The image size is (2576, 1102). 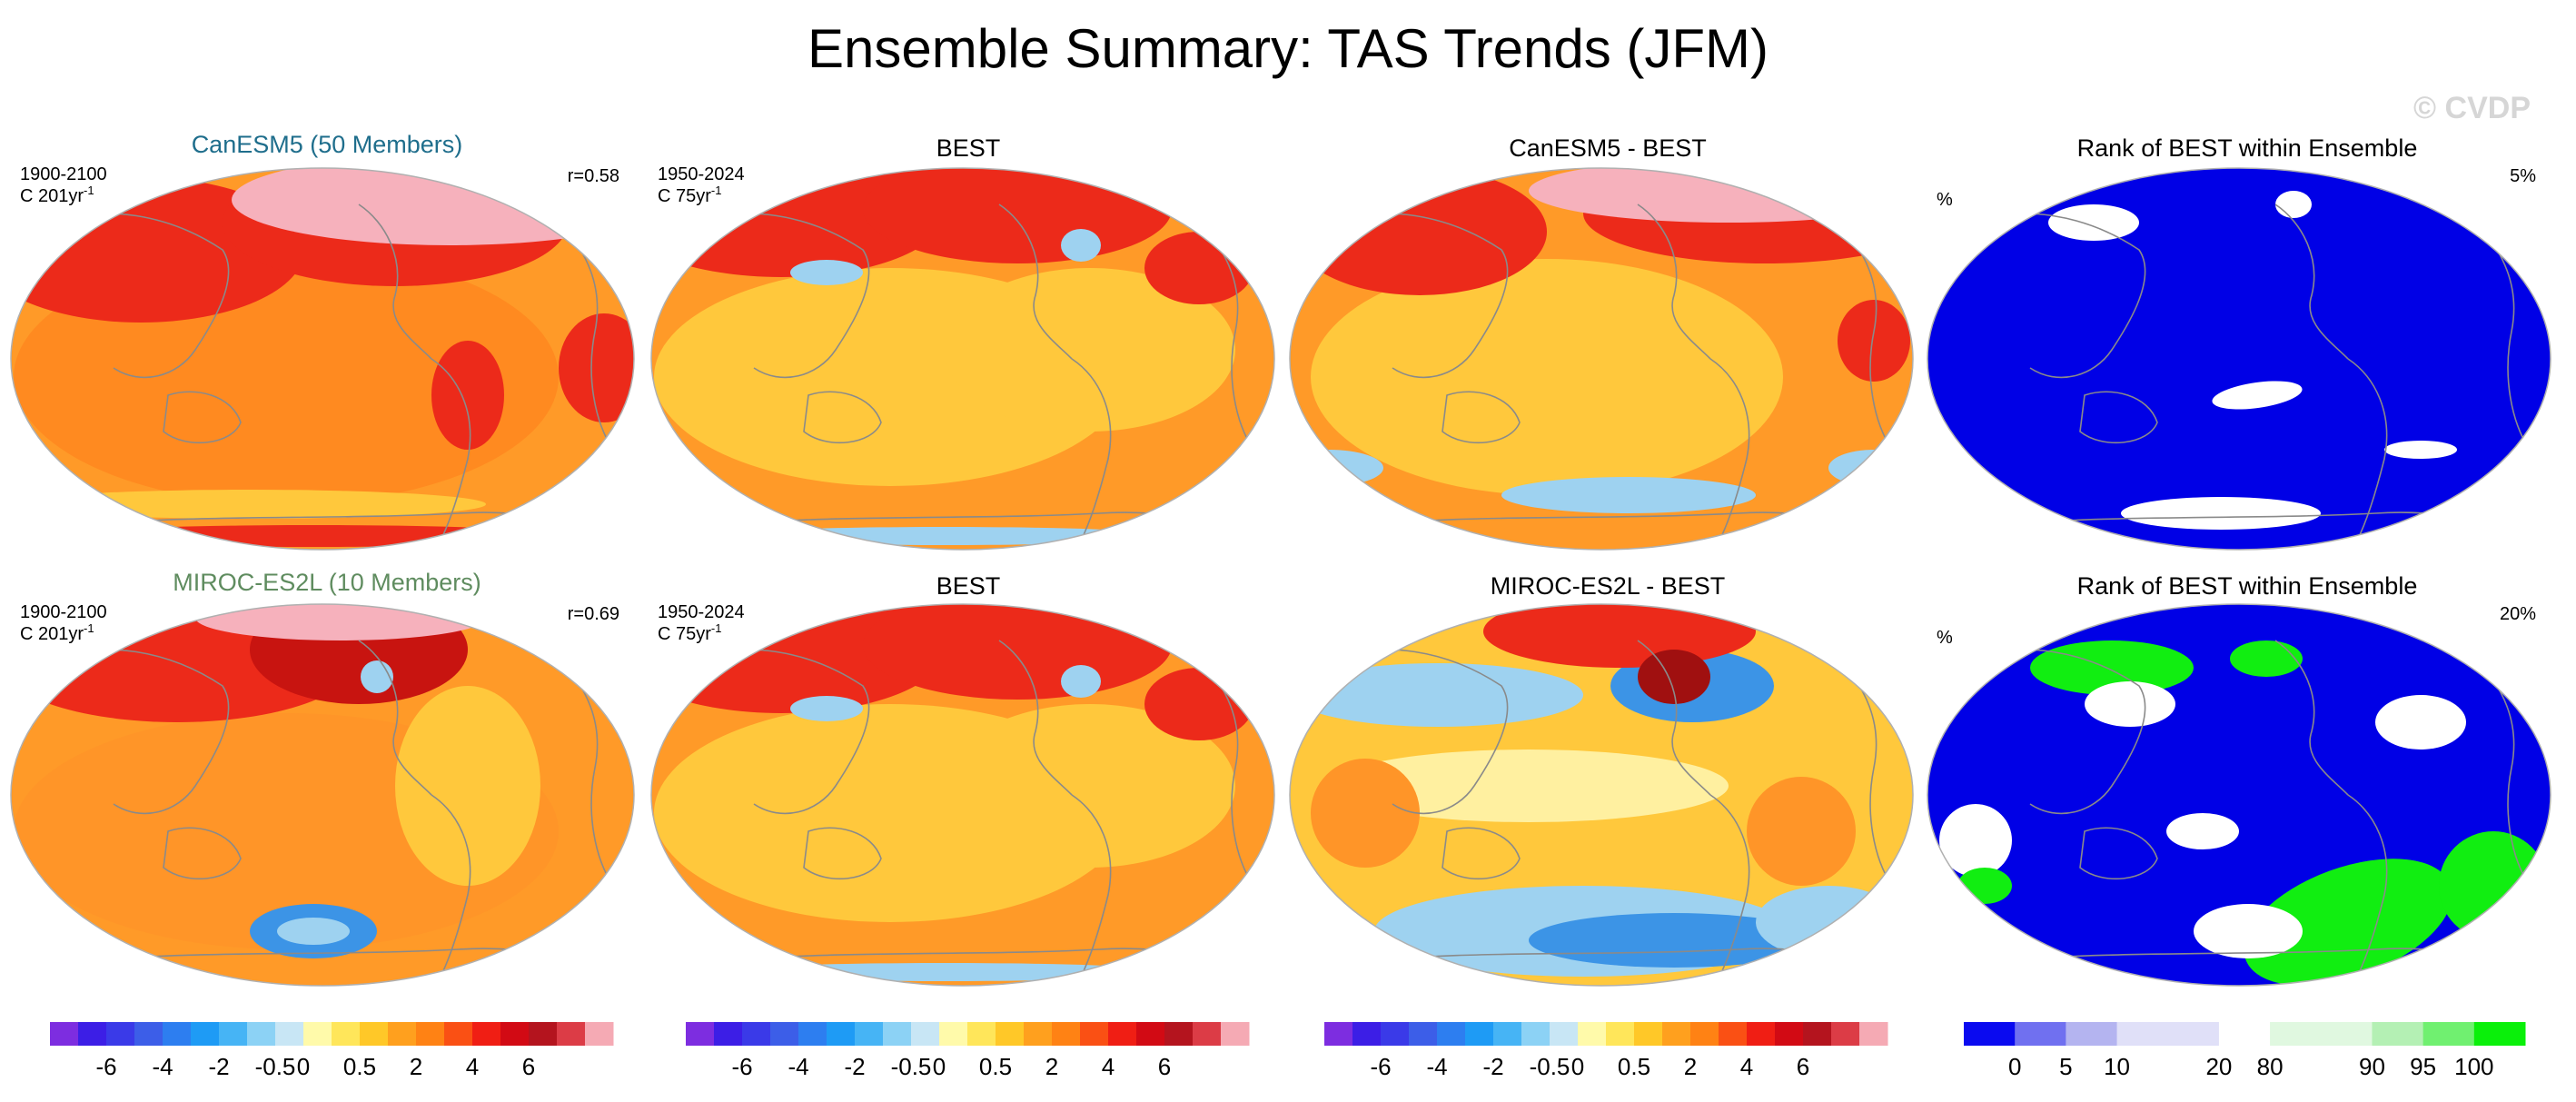 What do you see at coordinates (1948, 468) in the screenshot?
I see `high-rank-region` at bounding box center [1948, 468].